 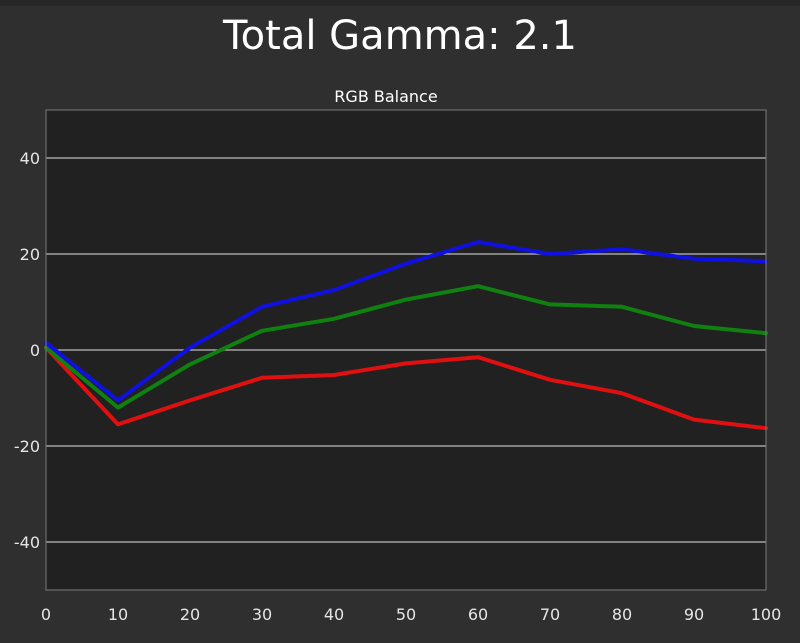 What do you see at coordinates (27, 542) in the screenshot?
I see `y-tick-label: -40` at bounding box center [27, 542].